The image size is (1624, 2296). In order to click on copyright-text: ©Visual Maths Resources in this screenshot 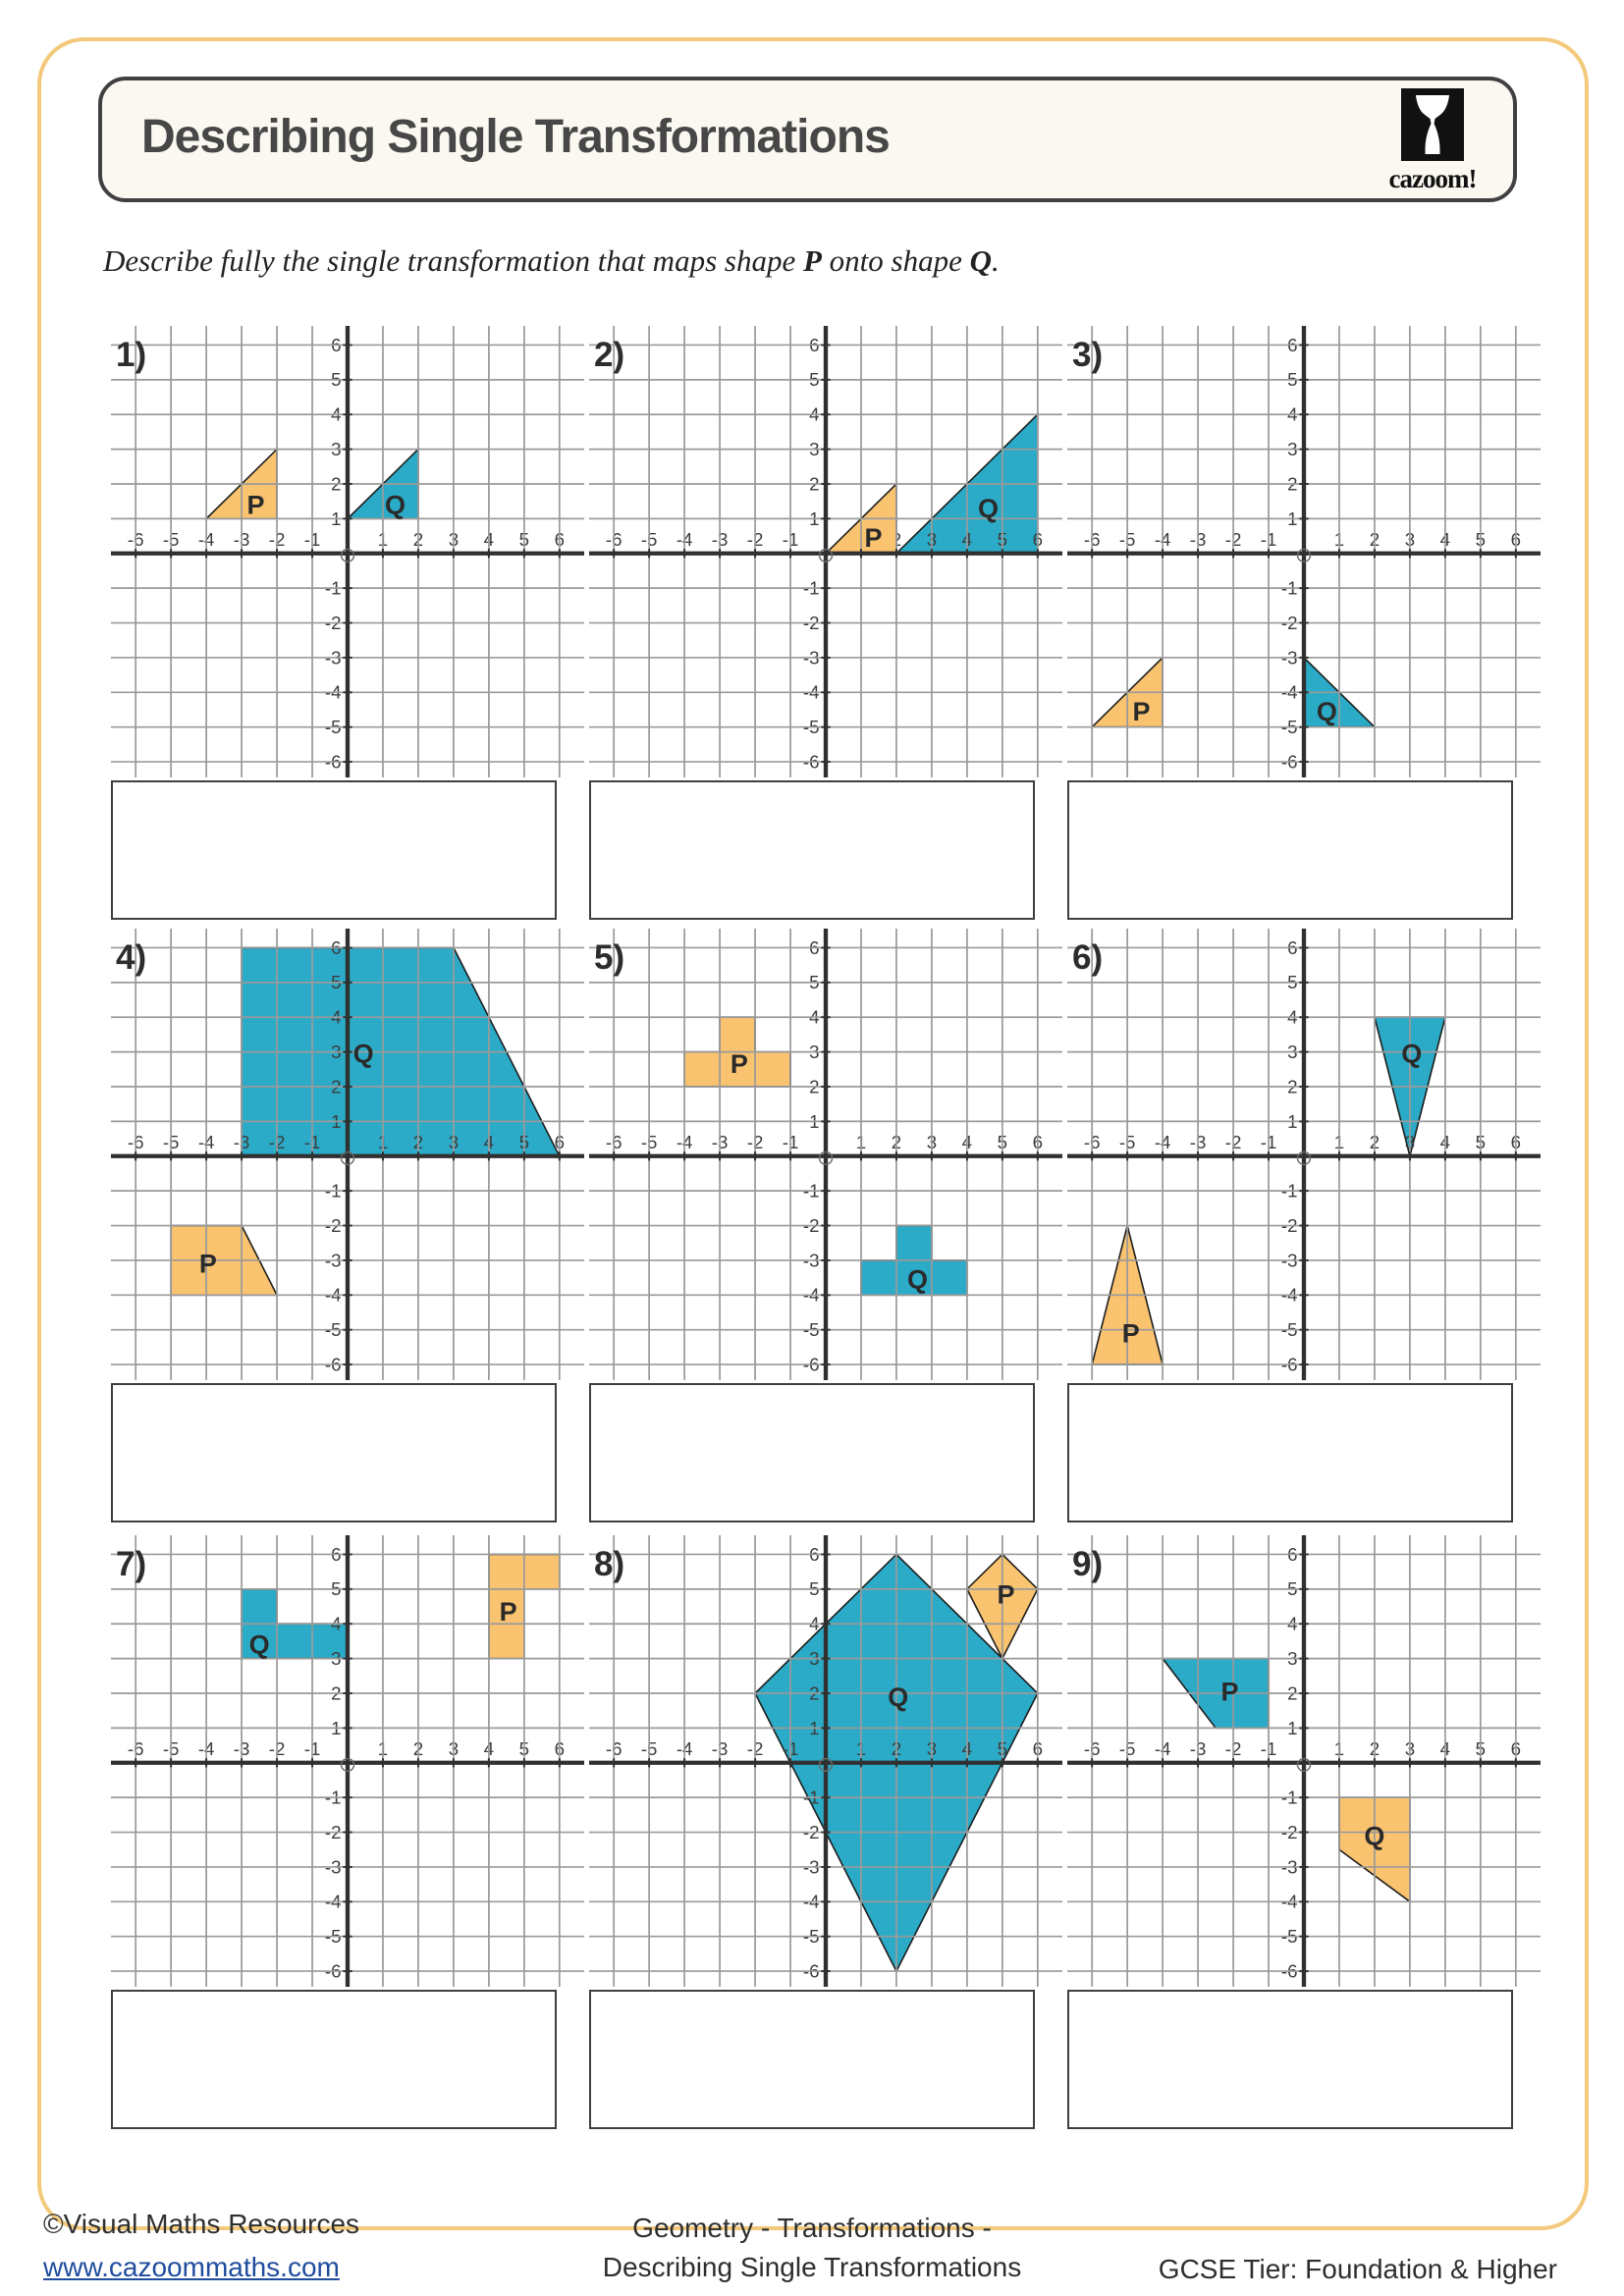, I will do `click(201, 2224)`.